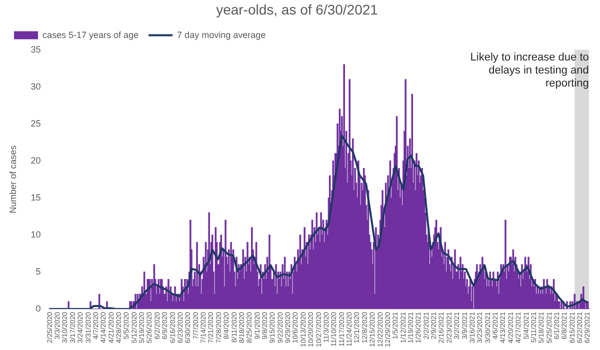 This screenshot has height=350, width=600. Describe the element at coordinates (90, 35) in the screenshot. I see `legend-label: cases 5-17 years of age` at that location.